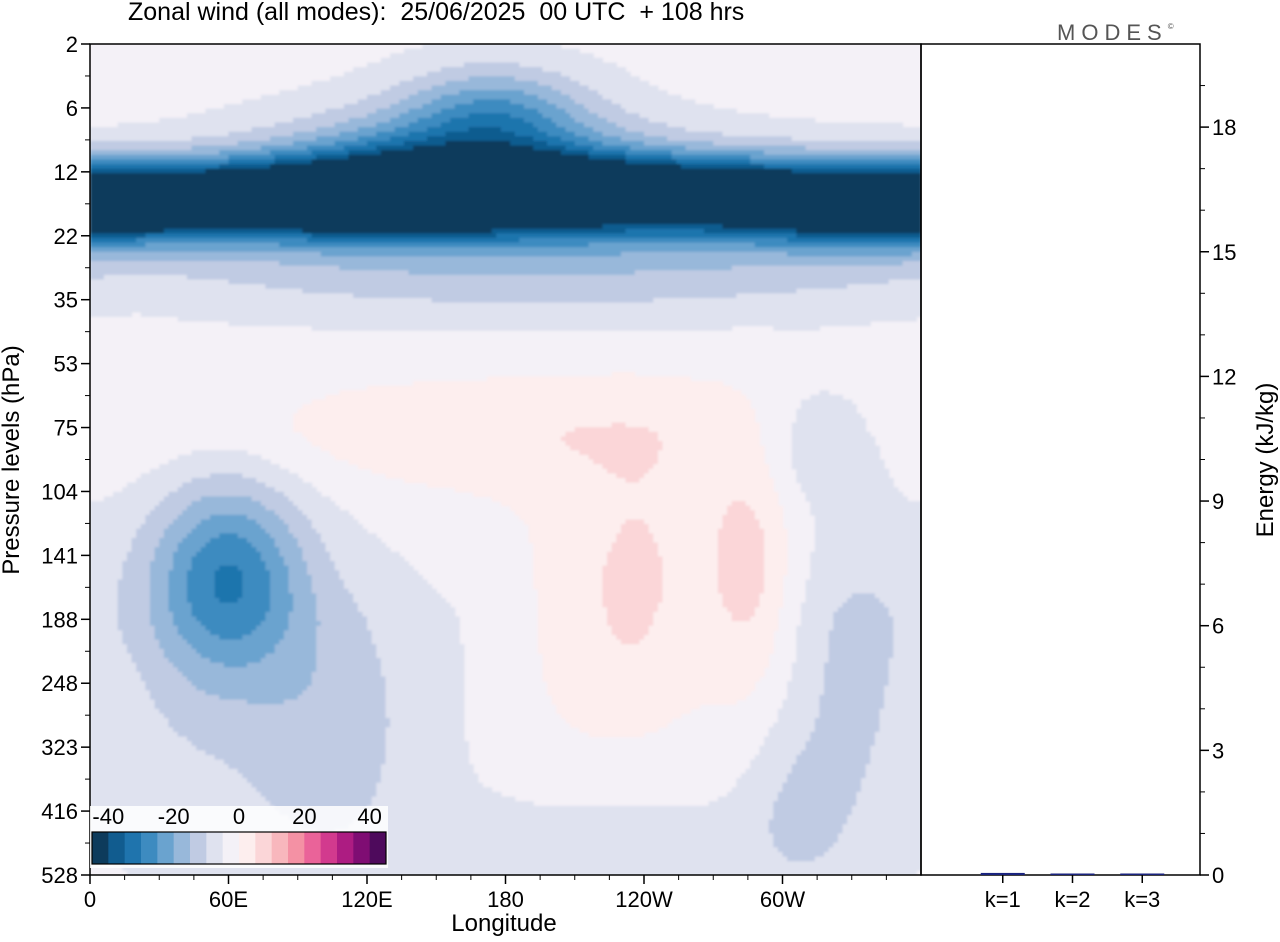 This screenshot has height=942, width=1280. I want to click on y-tick-label: 188, so click(59, 619).